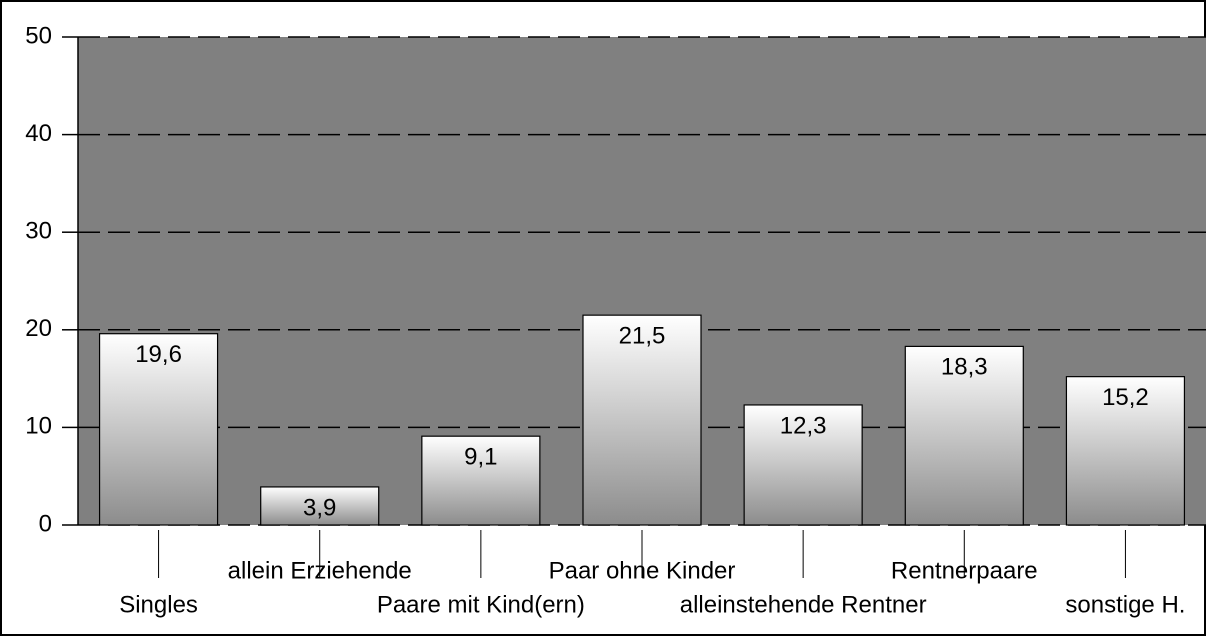  I want to click on y-tick-label: 40, so click(38, 133).